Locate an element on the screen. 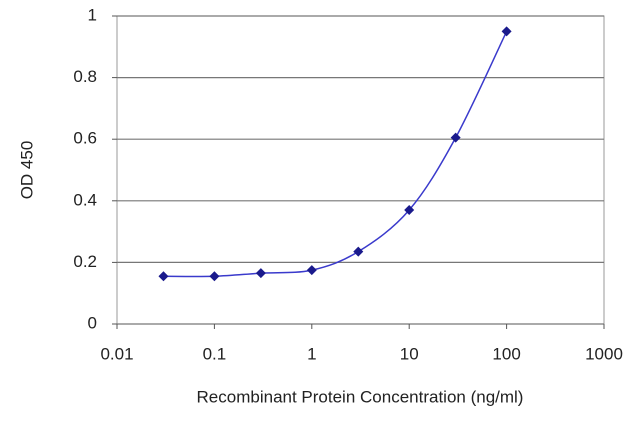 This screenshot has height=427, width=640. x-tick-label: 0.01 is located at coordinates (116, 353).